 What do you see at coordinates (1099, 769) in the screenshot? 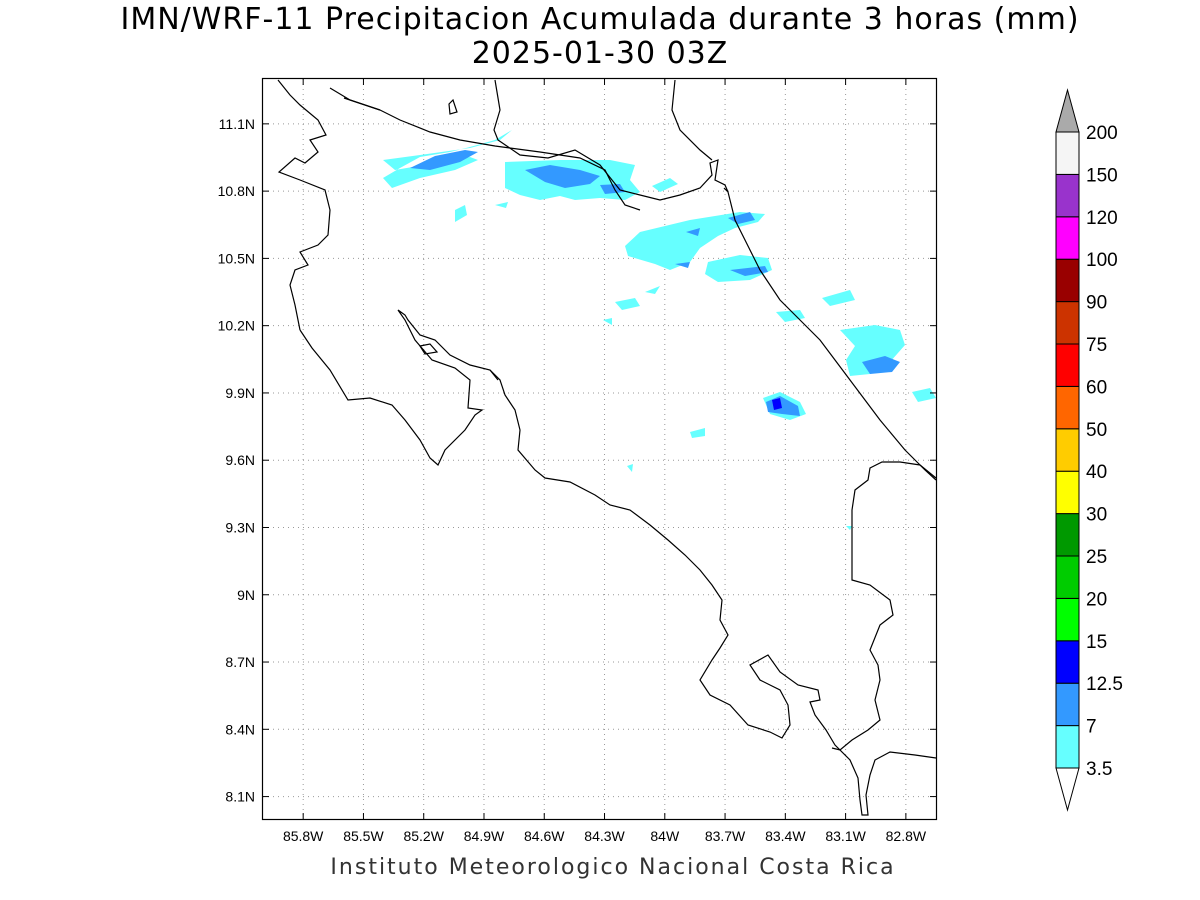
I see `legend-label: 3.5` at bounding box center [1099, 769].